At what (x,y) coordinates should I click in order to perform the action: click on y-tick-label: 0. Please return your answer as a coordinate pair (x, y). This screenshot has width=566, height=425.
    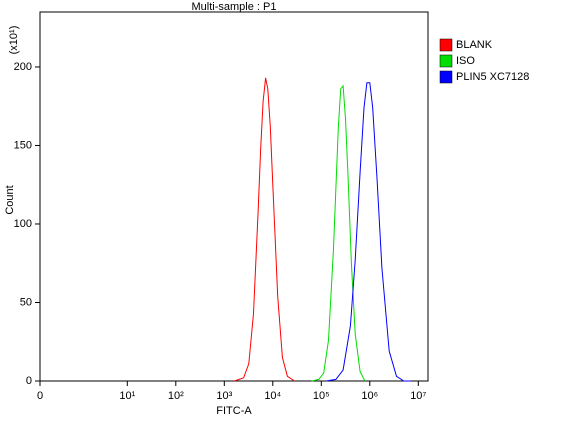
    Looking at the image, I should click on (29, 381).